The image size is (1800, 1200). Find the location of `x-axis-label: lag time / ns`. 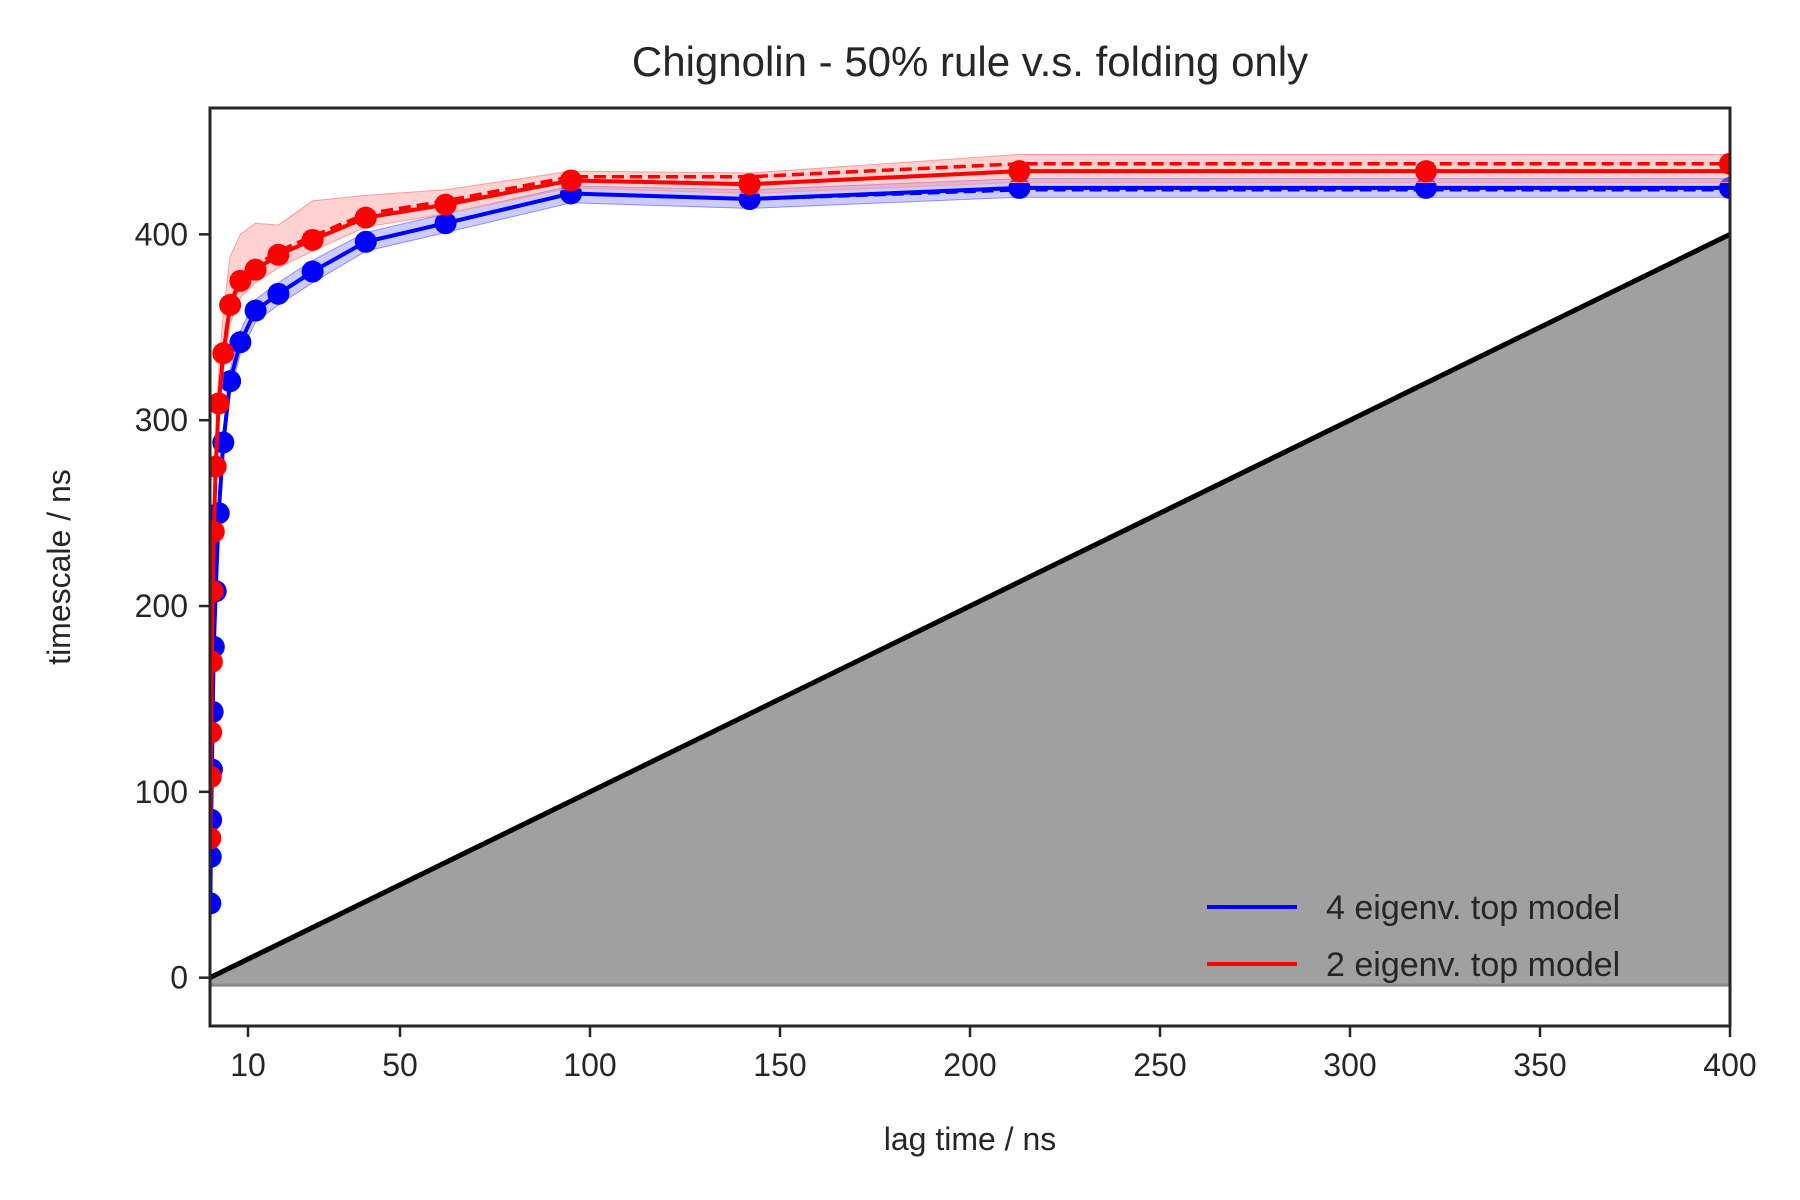

x-axis-label: lag time / ns is located at coordinates (970, 1139).